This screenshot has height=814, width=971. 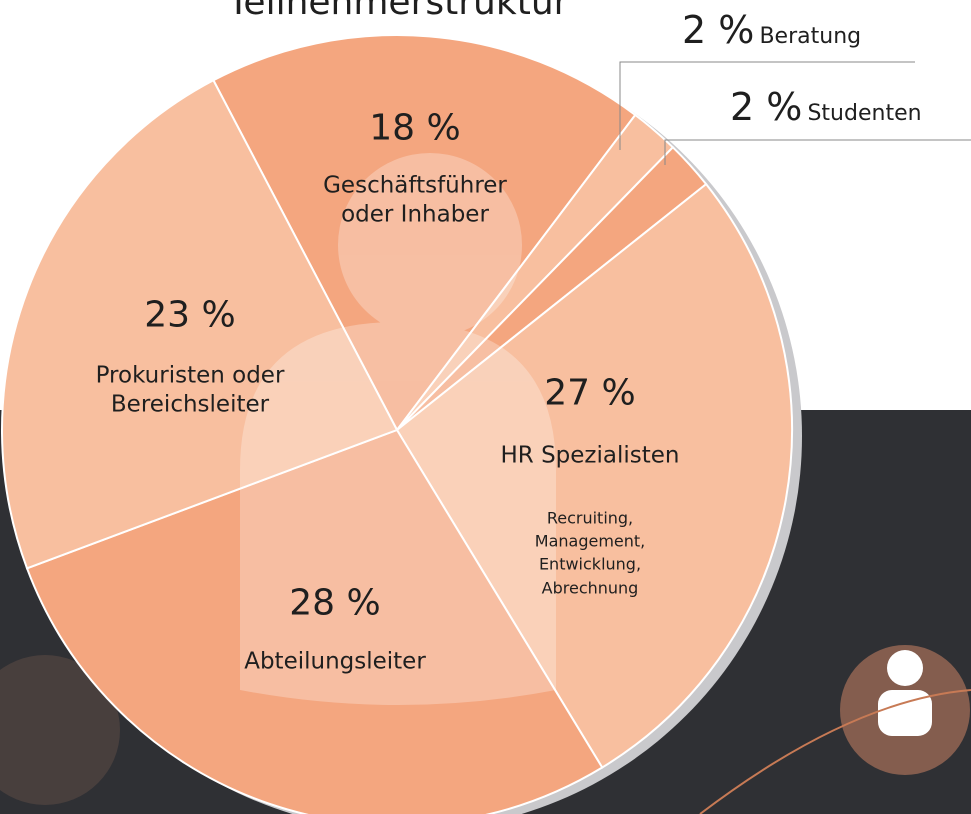 I want to click on side-label: 2 % Beratung, so click(x=771, y=30).